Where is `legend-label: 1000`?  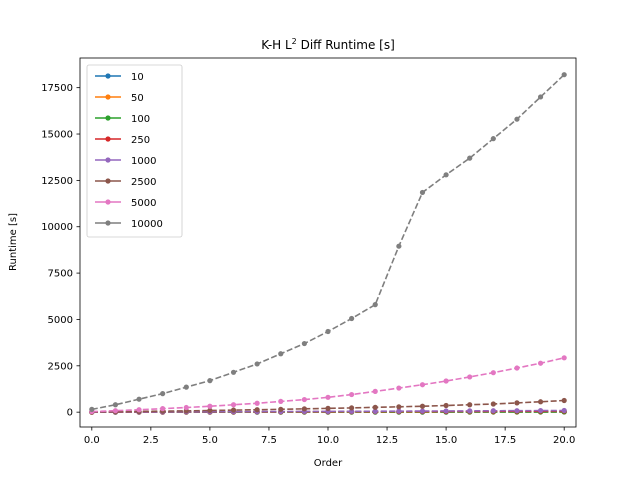
legend-label: 1000 is located at coordinates (143, 161).